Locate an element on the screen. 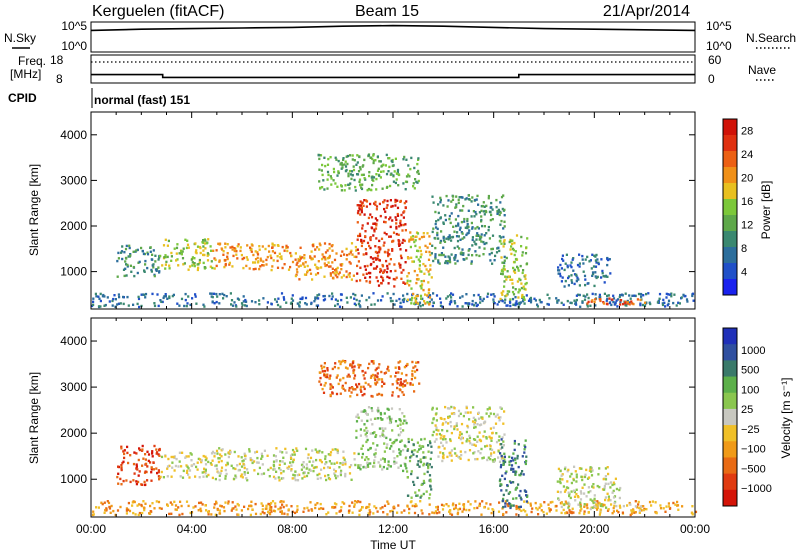 The image size is (800, 559). nave-label: Nave is located at coordinates (762, 70).